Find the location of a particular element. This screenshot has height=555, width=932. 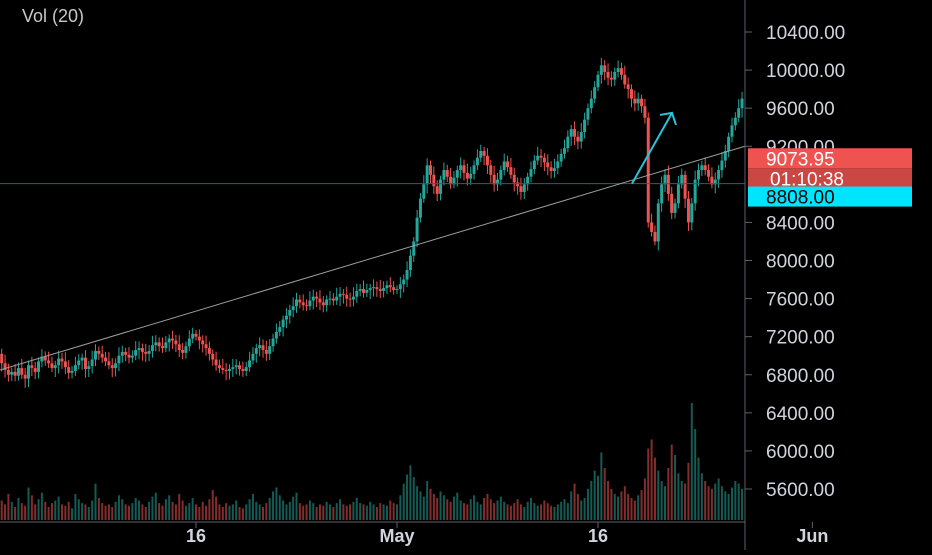

volume-study-label: Vol (20) is located at coordinates (53, 16).